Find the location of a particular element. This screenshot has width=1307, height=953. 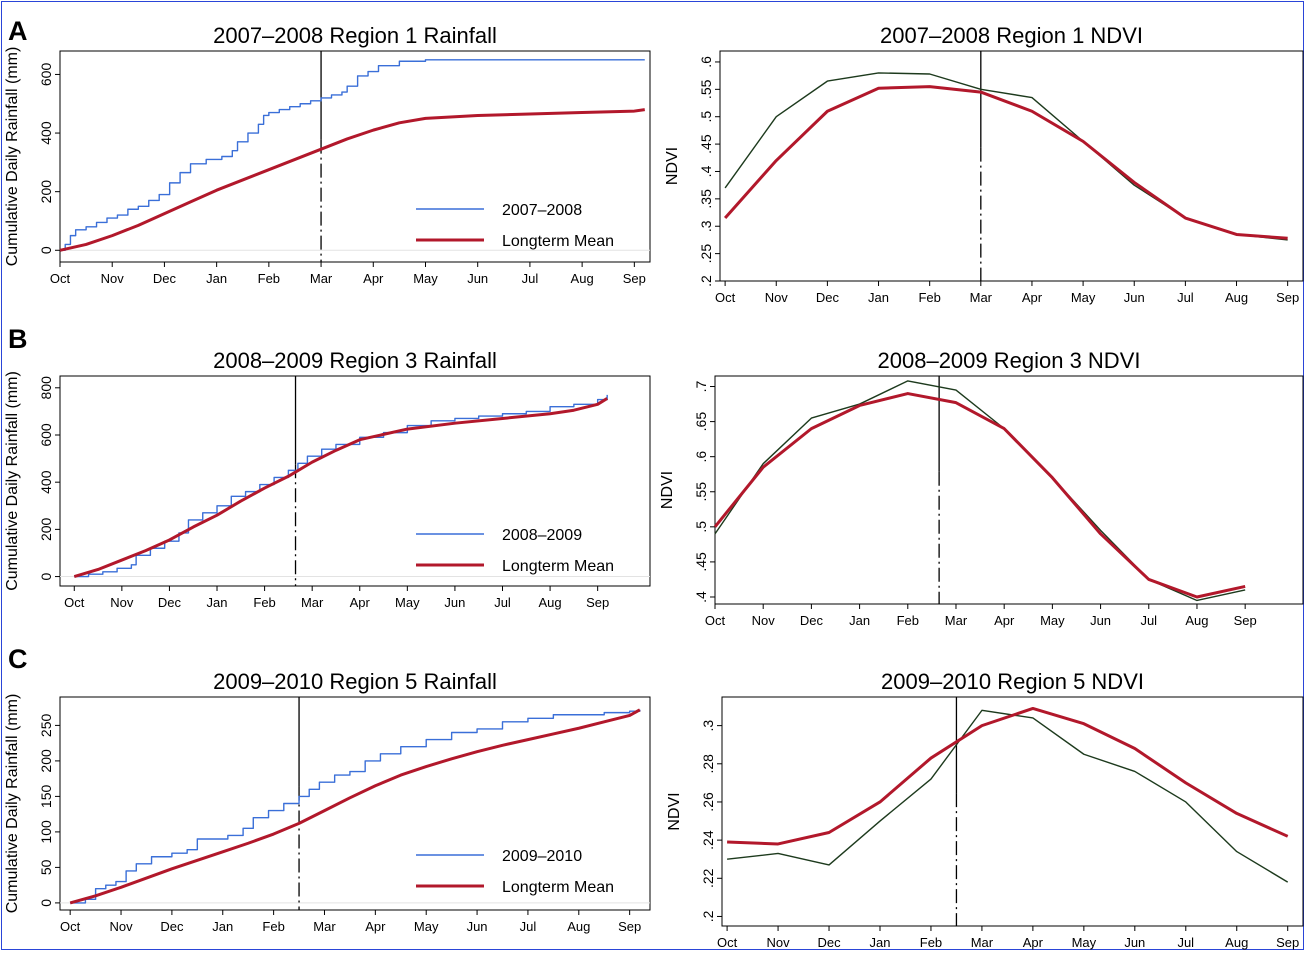

y-tick-label: .28 is located at coordinates (708, 764).